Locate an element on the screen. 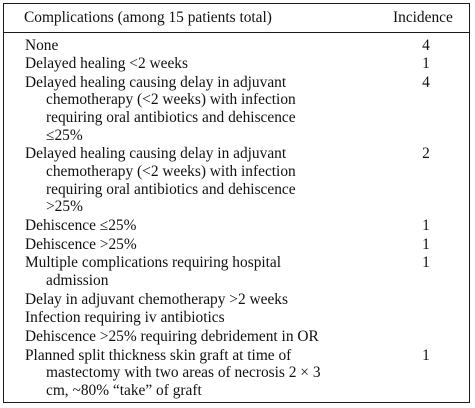 The height and width of the screenshot is (408, 475). table-row: Dehiscence >25% 1 is located at coordinates (236, 245).